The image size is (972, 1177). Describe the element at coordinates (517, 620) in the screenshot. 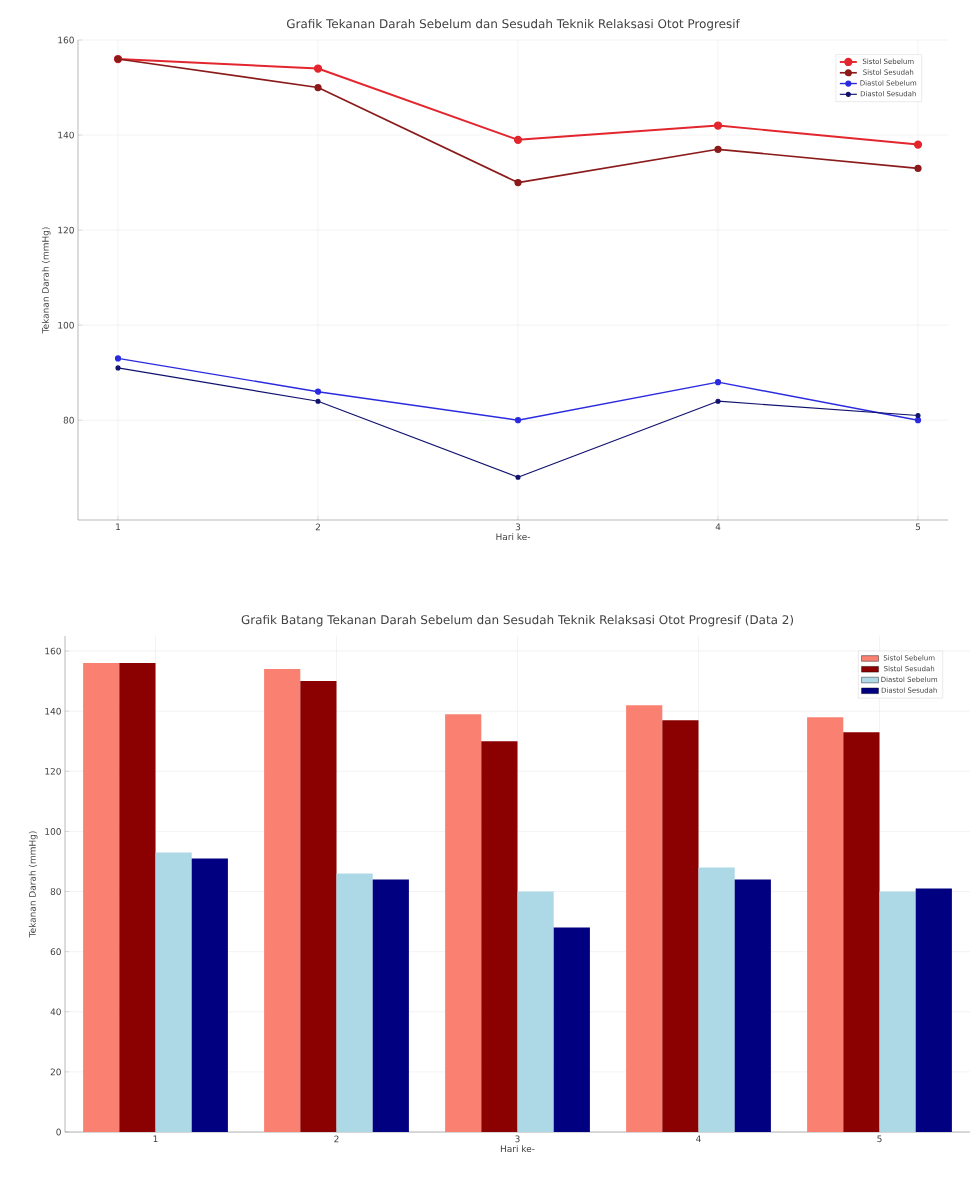

I see `chart-title: Grafik Batang Tekanan Darah Sebelum dan Sesudah Teknik Relaksasi Otot Progresif (Data 2)` at that location.